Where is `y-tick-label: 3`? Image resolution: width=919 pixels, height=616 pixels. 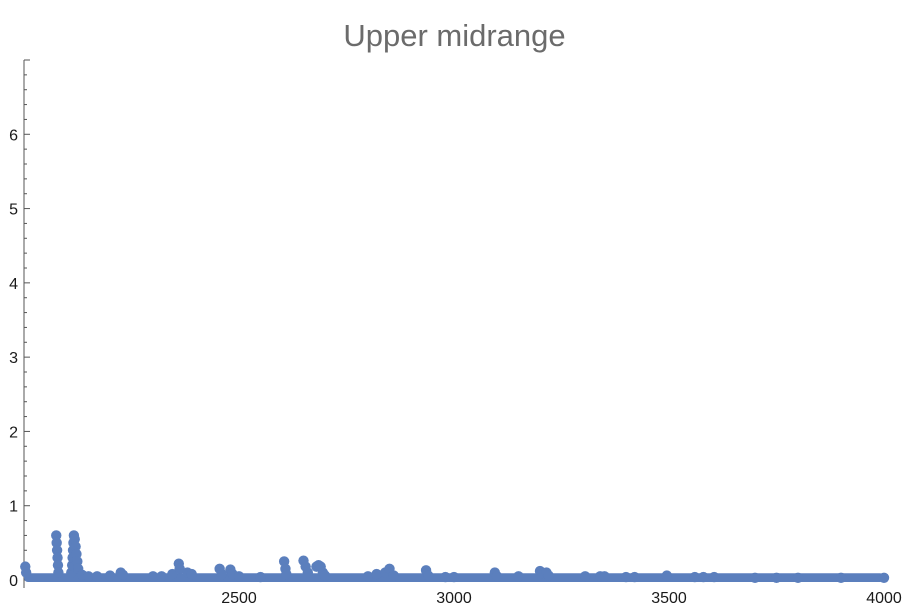 y-tick-label: 3 is located at coordinates (13, 358).